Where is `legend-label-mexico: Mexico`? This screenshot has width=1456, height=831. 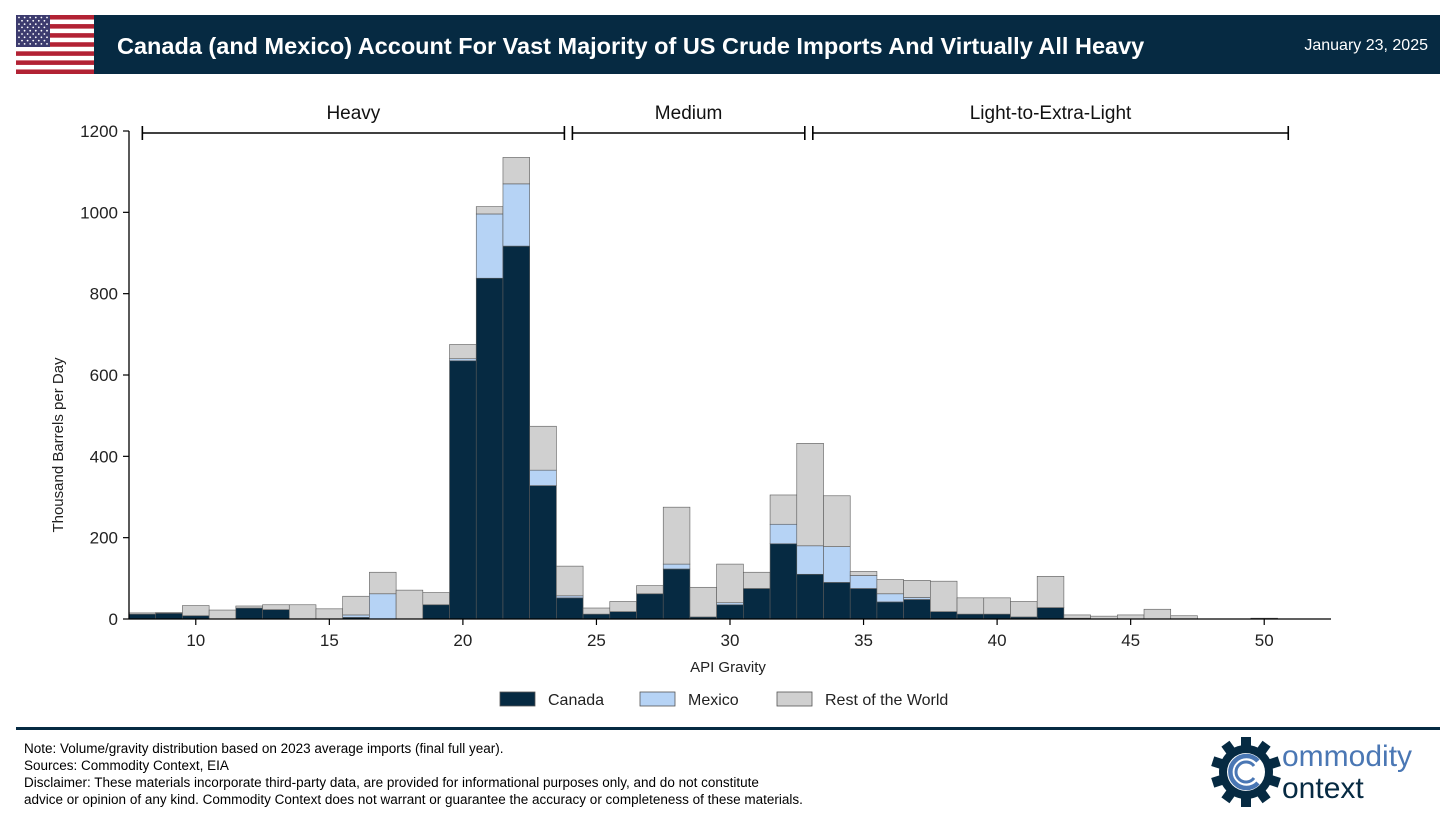 legend-label-mexico: Mexico is located at coordinates (713, 700).